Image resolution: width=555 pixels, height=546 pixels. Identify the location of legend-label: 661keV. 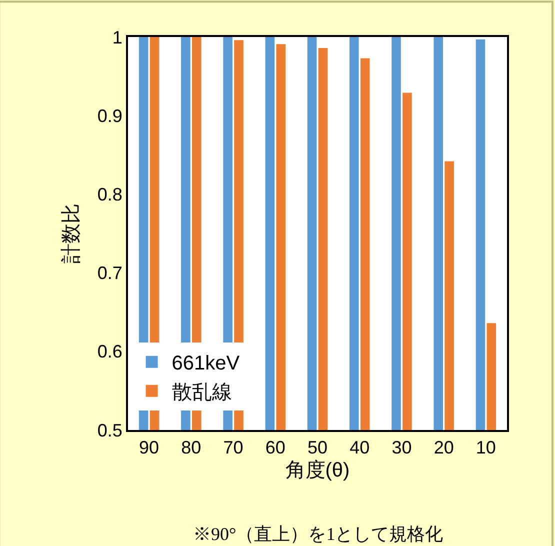
(206, 363).